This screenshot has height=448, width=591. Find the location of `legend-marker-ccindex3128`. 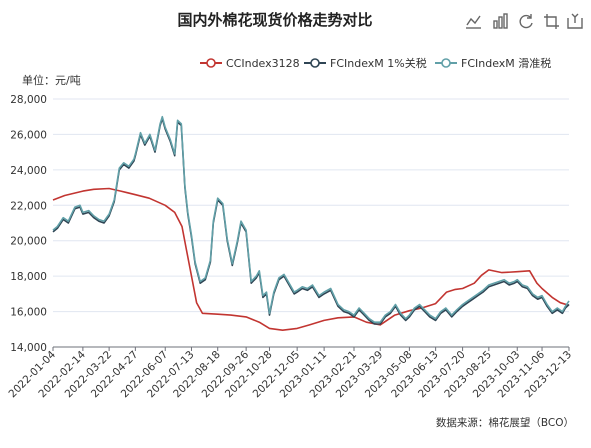

legend-marker-ccindex3128 is located at coordinates (211, 63).